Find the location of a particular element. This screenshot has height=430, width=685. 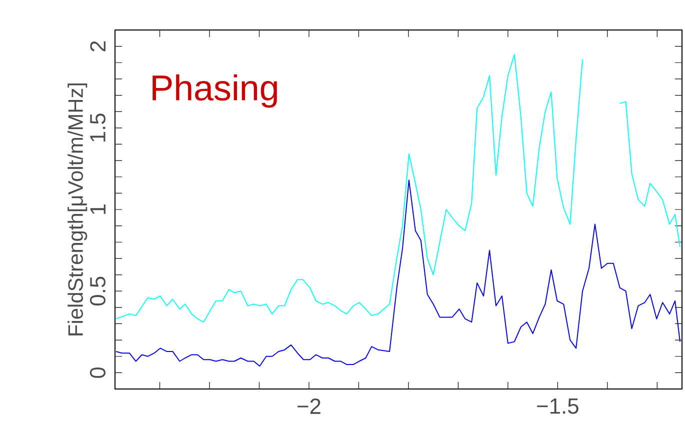

y-tick-label: 1.5 is located at coordinates (98, 128).